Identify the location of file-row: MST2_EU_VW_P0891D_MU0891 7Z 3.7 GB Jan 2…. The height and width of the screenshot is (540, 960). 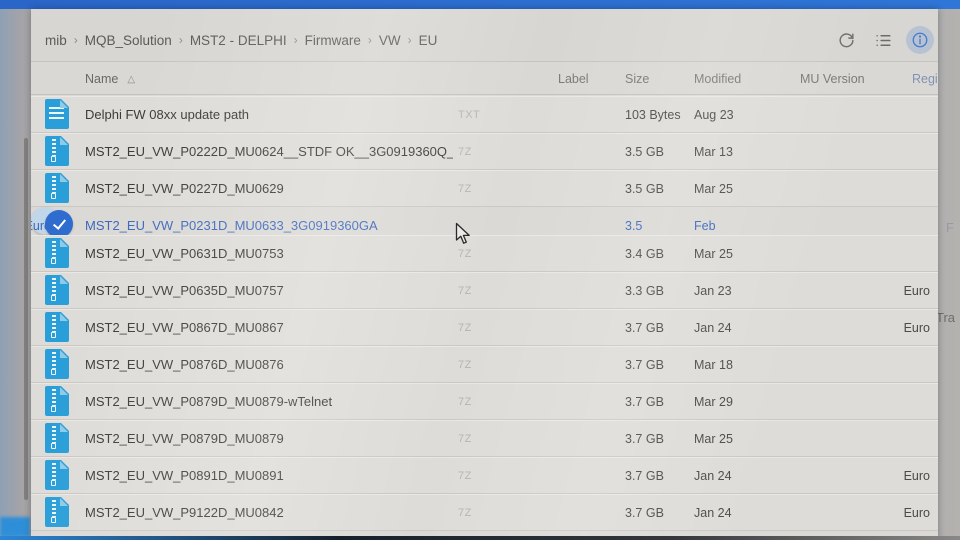
(484, 475).